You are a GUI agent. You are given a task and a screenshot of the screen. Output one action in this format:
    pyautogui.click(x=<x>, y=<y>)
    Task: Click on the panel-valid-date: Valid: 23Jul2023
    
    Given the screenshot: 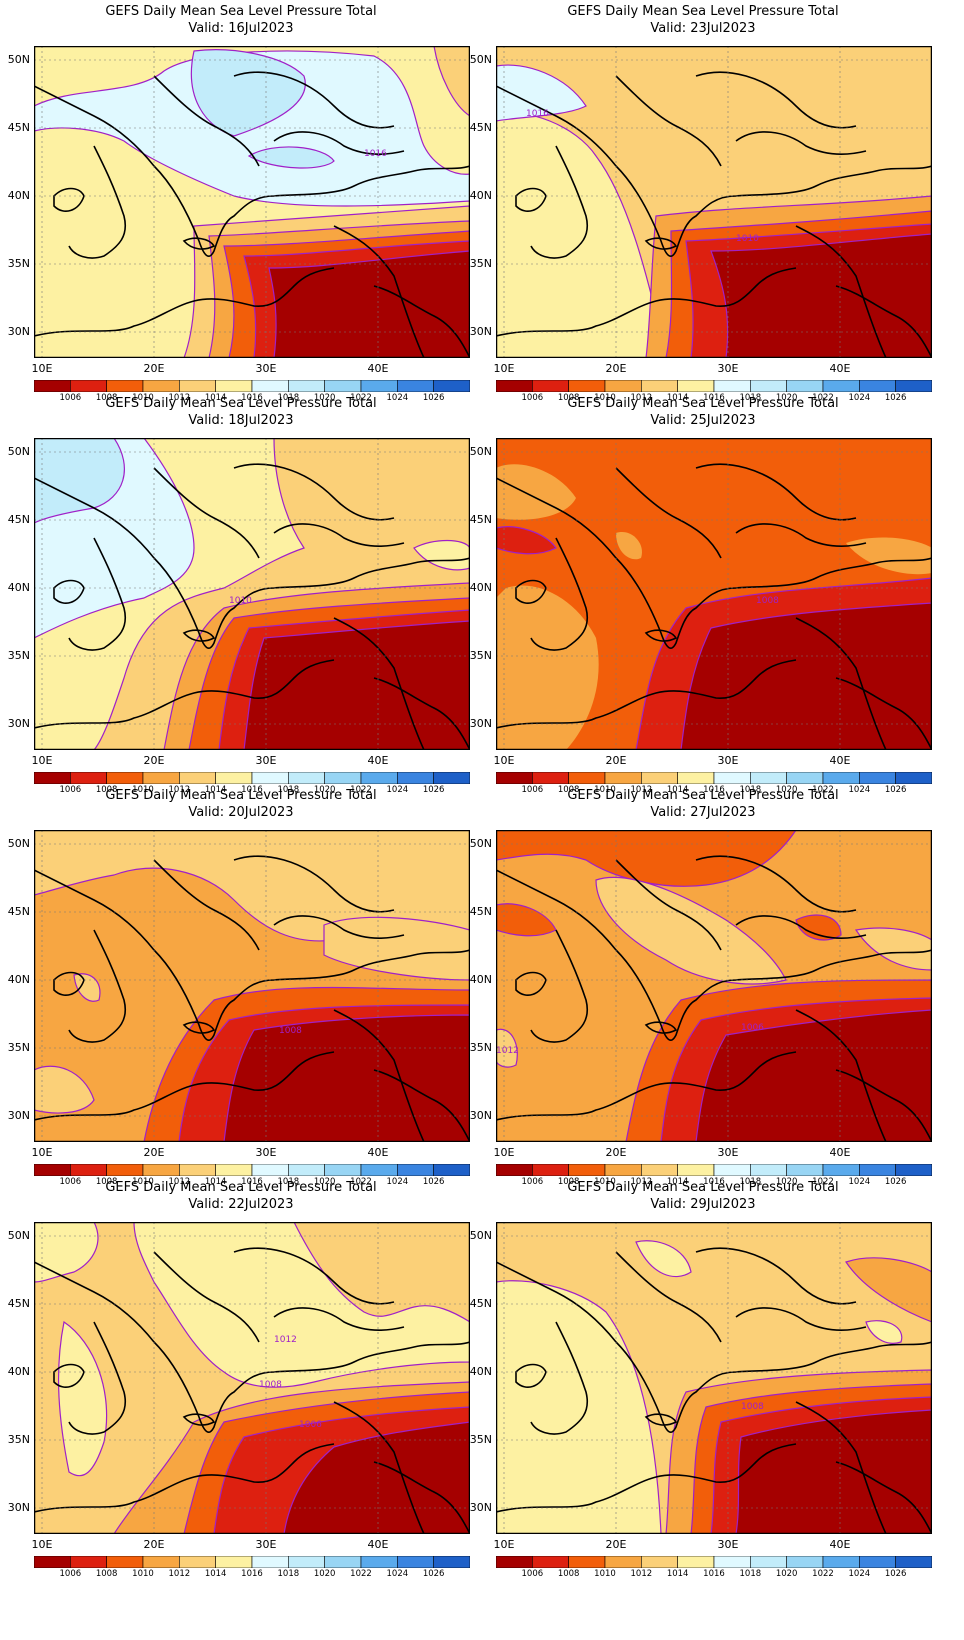 What is the action you would take?
    pyautogui.click(x=703, y=28)
    